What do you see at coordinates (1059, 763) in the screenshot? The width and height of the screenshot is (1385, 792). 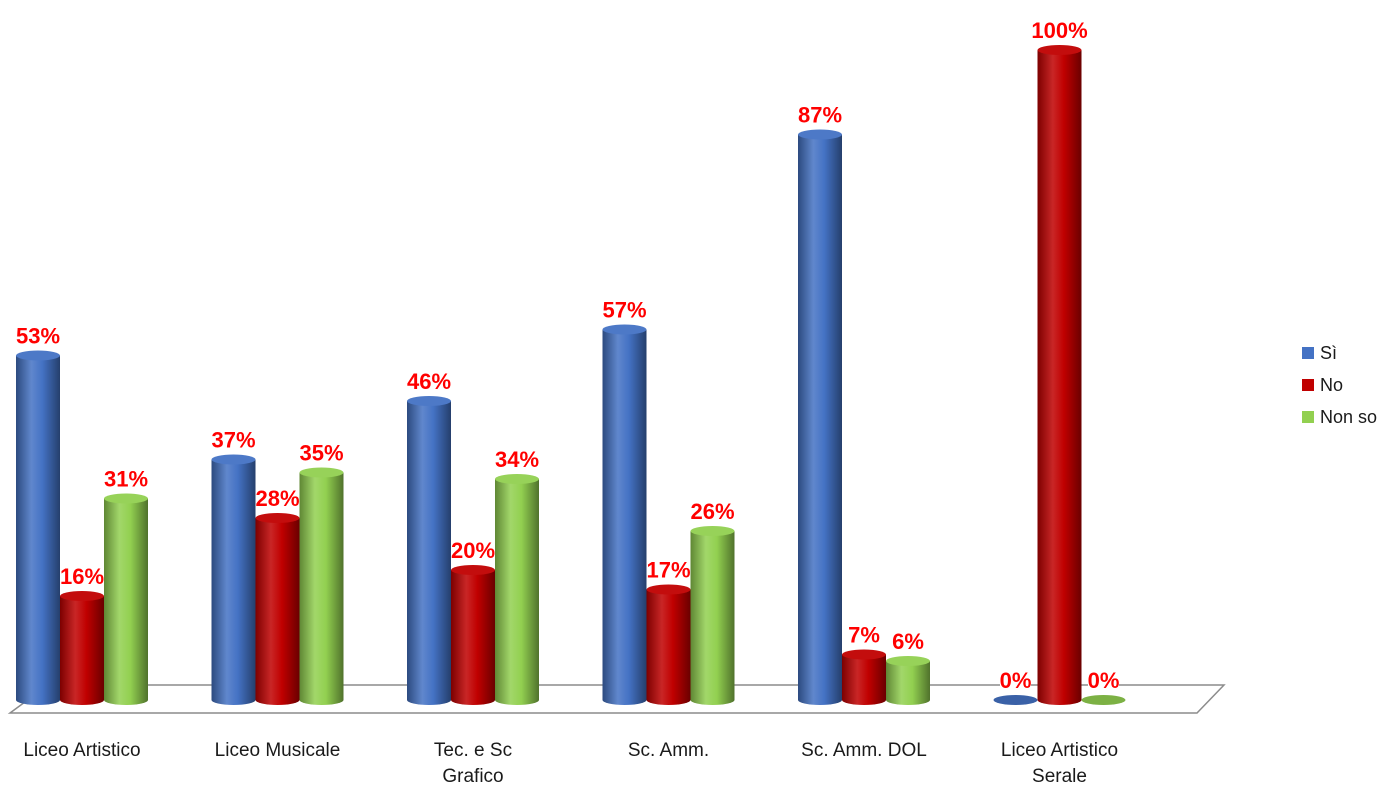 I see `category-label-5: Liceo Artistico Serale` at bounding box center [1059, 763].